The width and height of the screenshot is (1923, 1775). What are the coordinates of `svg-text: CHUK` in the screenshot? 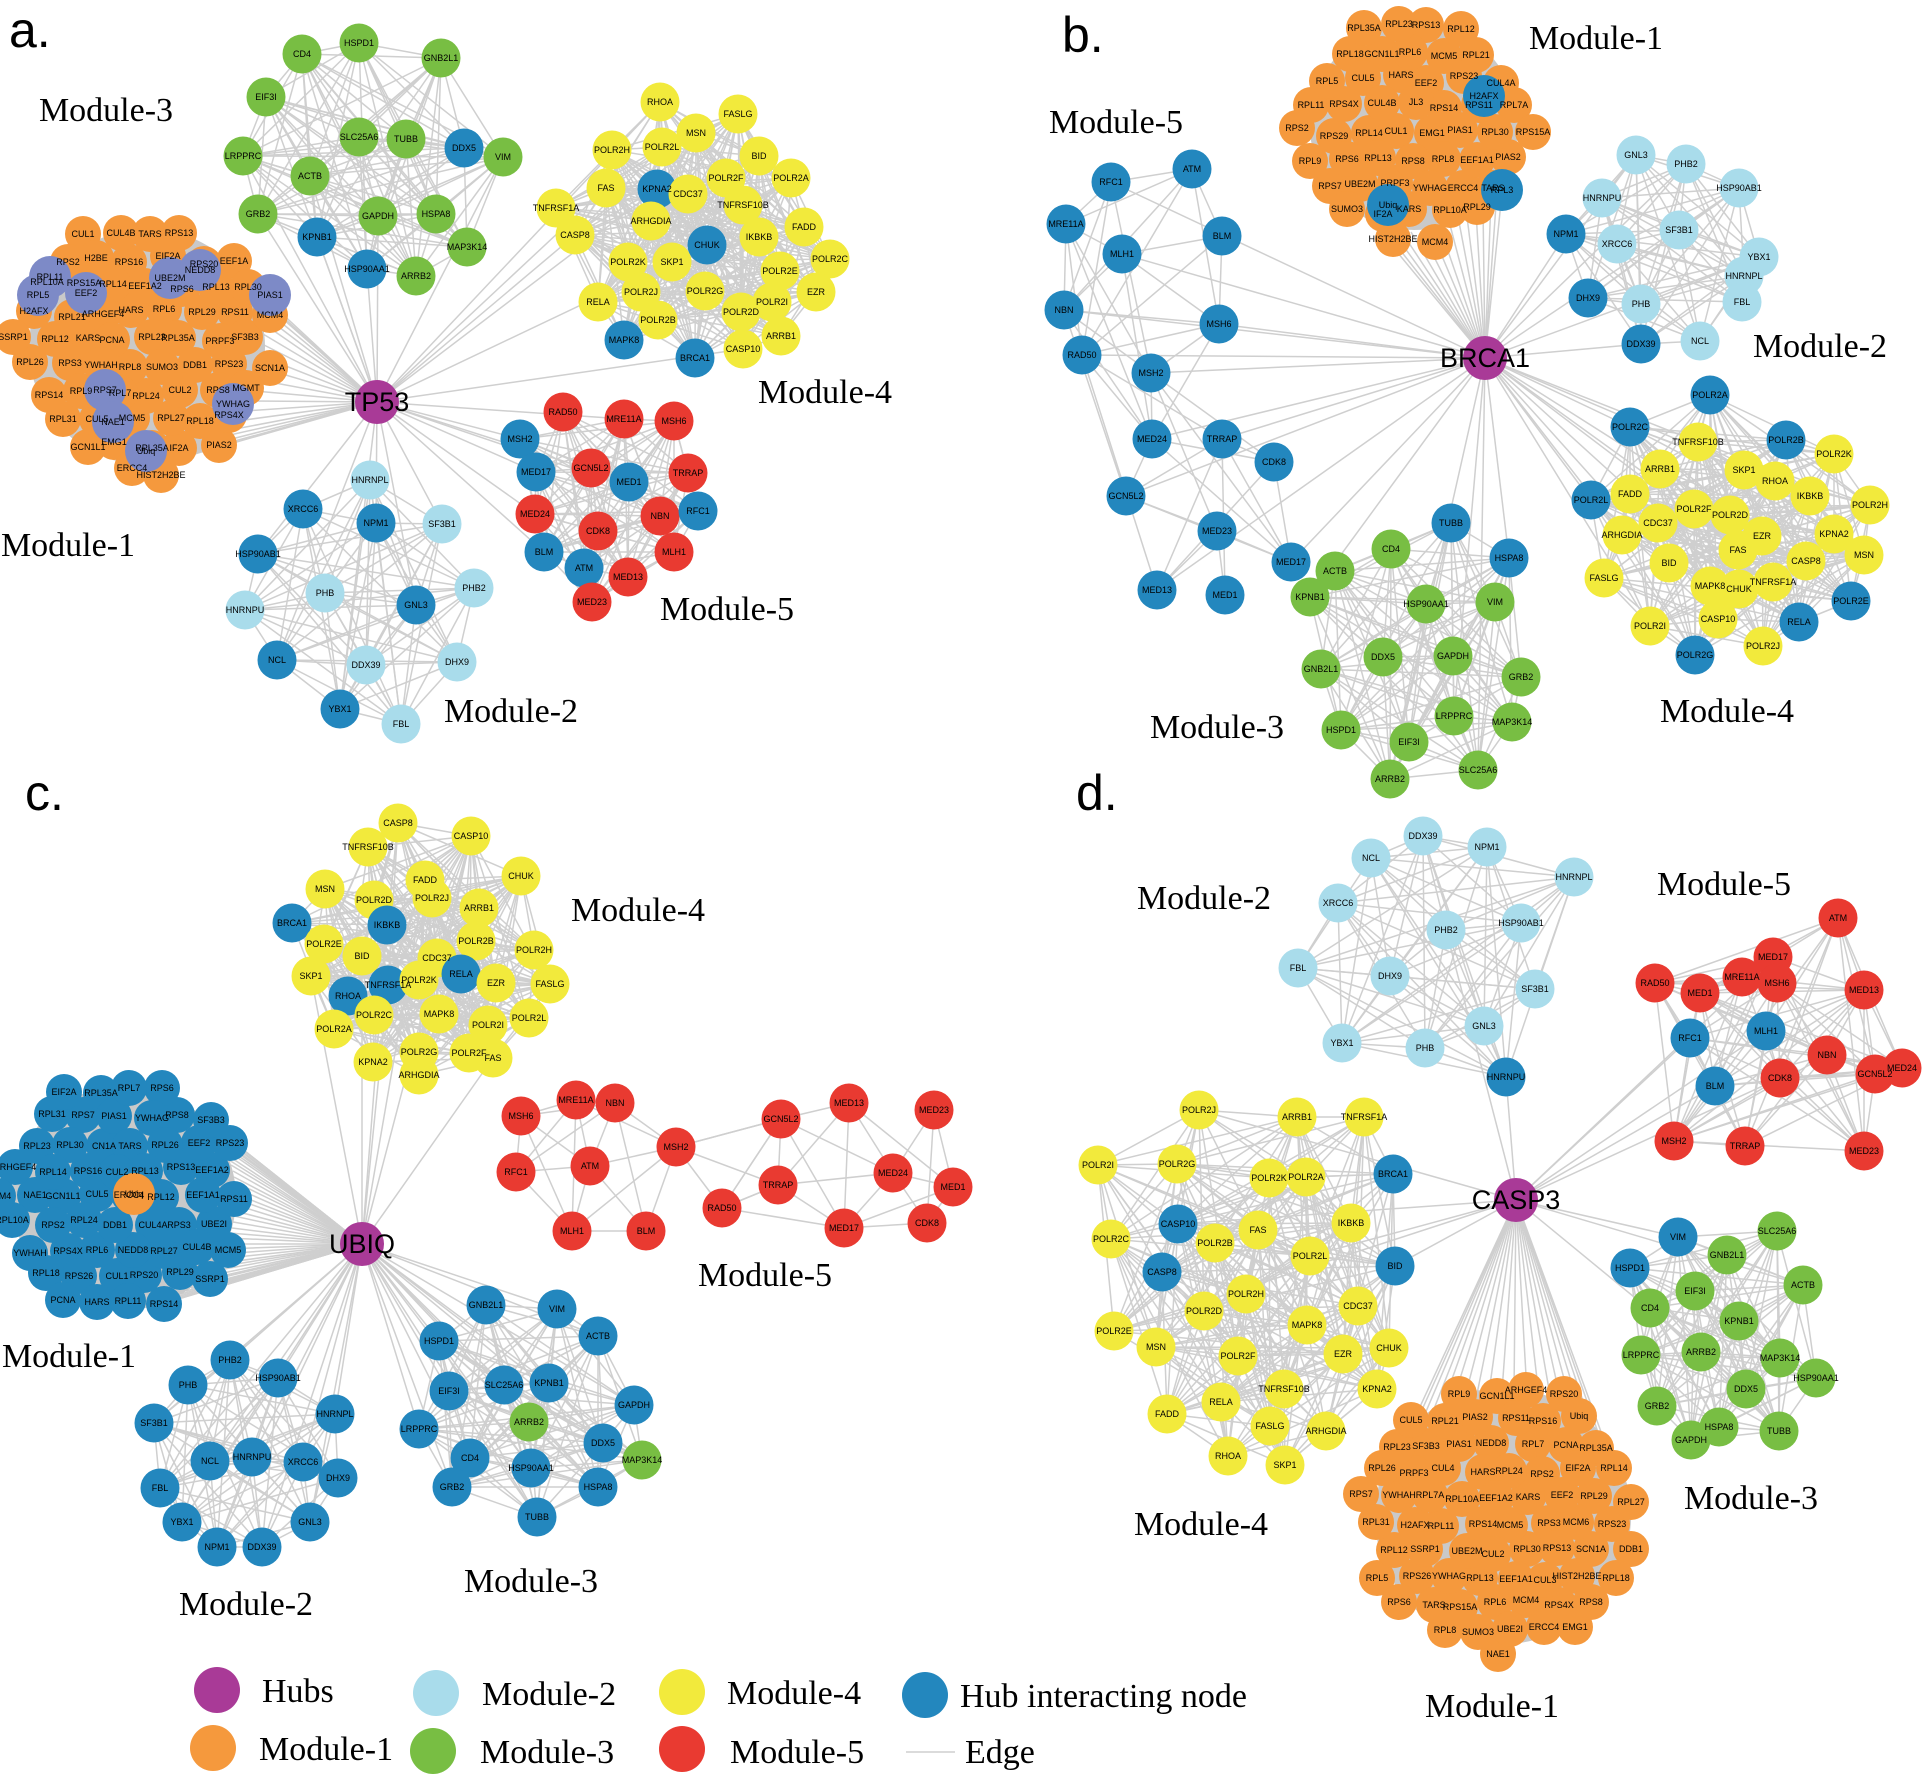 It's located at (521, 876).